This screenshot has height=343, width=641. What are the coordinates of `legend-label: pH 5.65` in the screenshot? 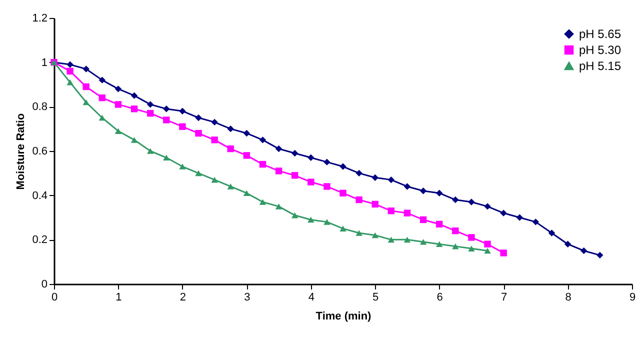 It's located at (600, 34).